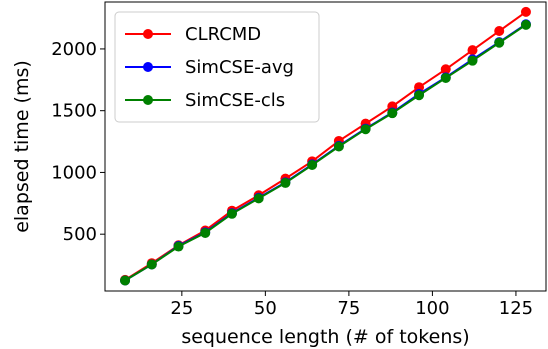 This screenshot has width=548, height=349. I want to click on legend-marker-simcse-cls, so click(148, 100).